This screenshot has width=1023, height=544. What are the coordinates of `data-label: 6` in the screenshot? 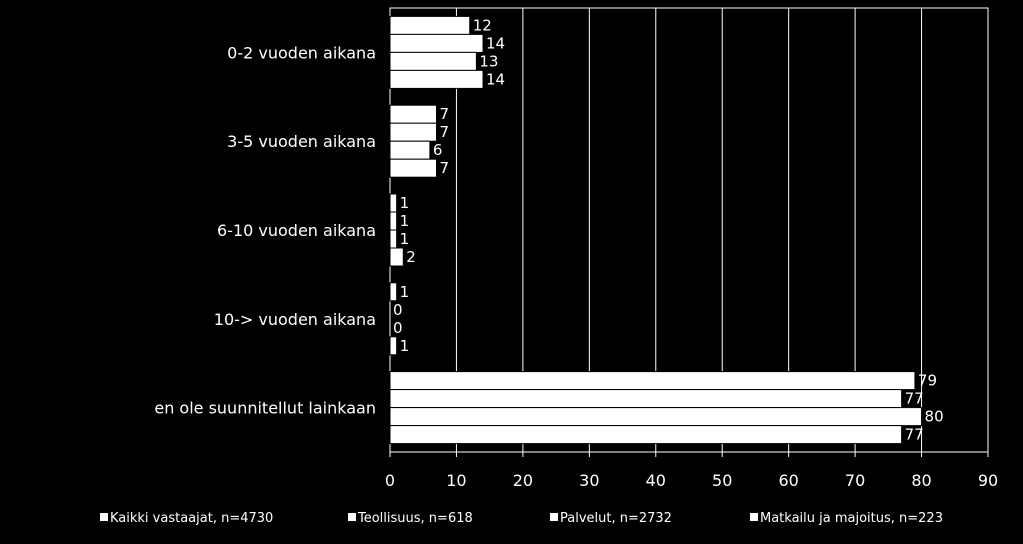 It's located at (438, 150).